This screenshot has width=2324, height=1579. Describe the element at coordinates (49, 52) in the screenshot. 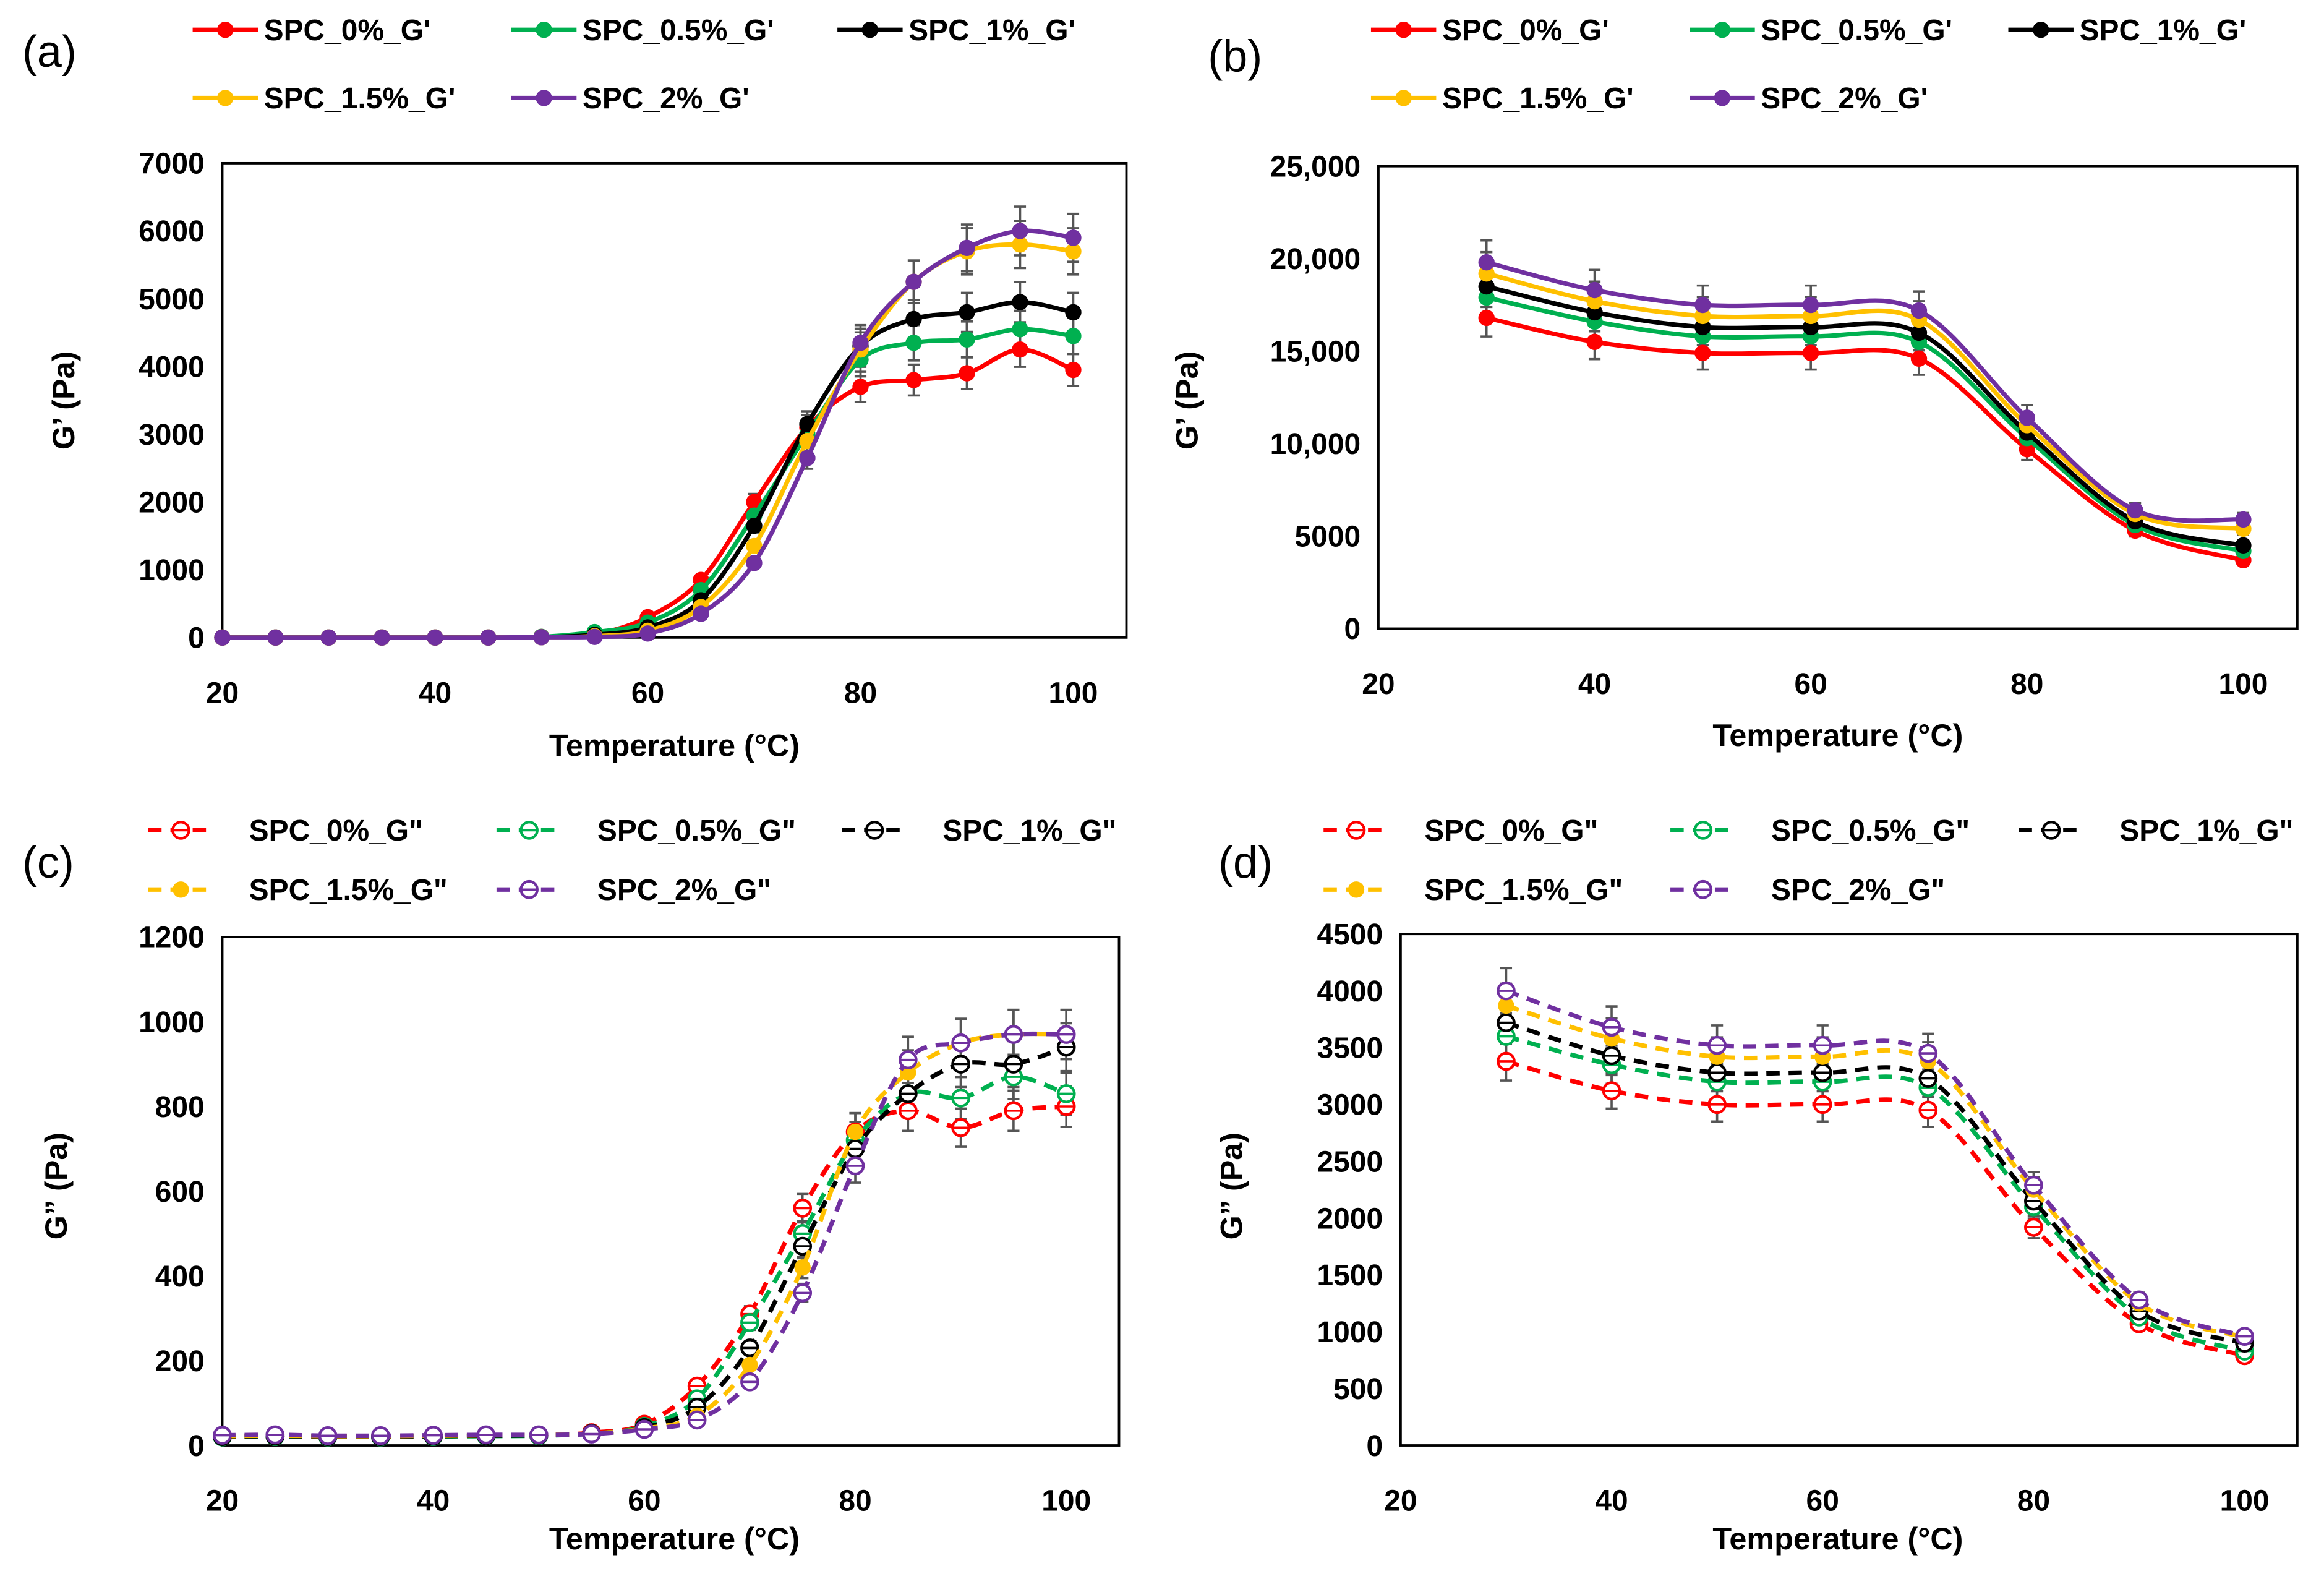

I see `panel-label: (a)` at that location.